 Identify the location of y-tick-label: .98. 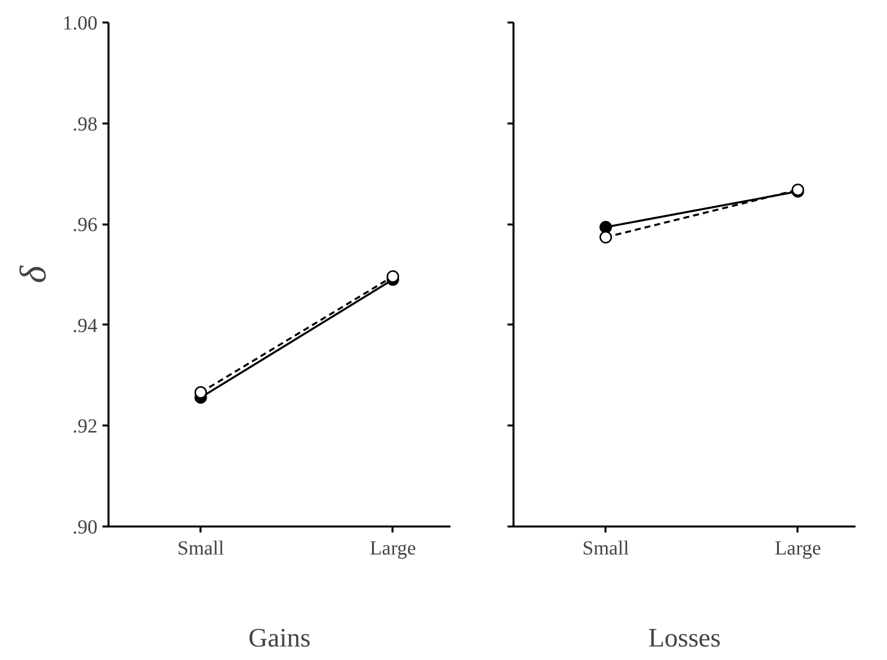
(85, 124).